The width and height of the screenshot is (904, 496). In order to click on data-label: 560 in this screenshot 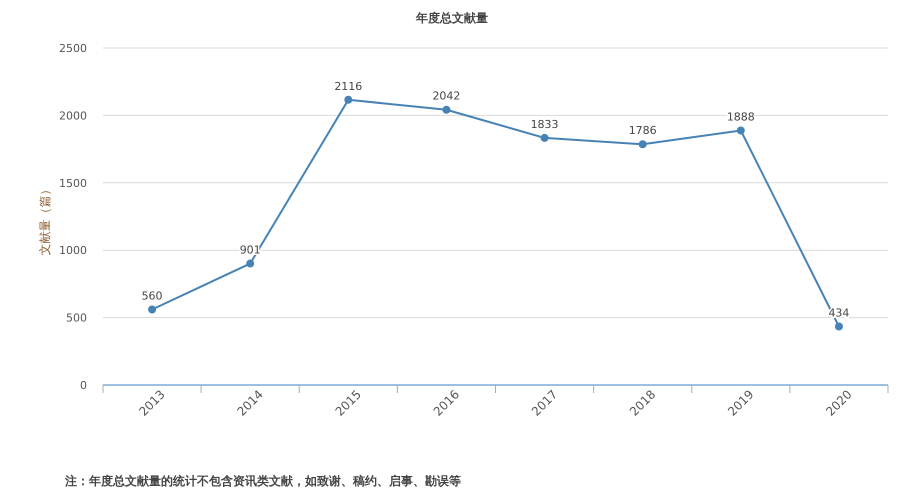, I will do `click(152, 296)`.